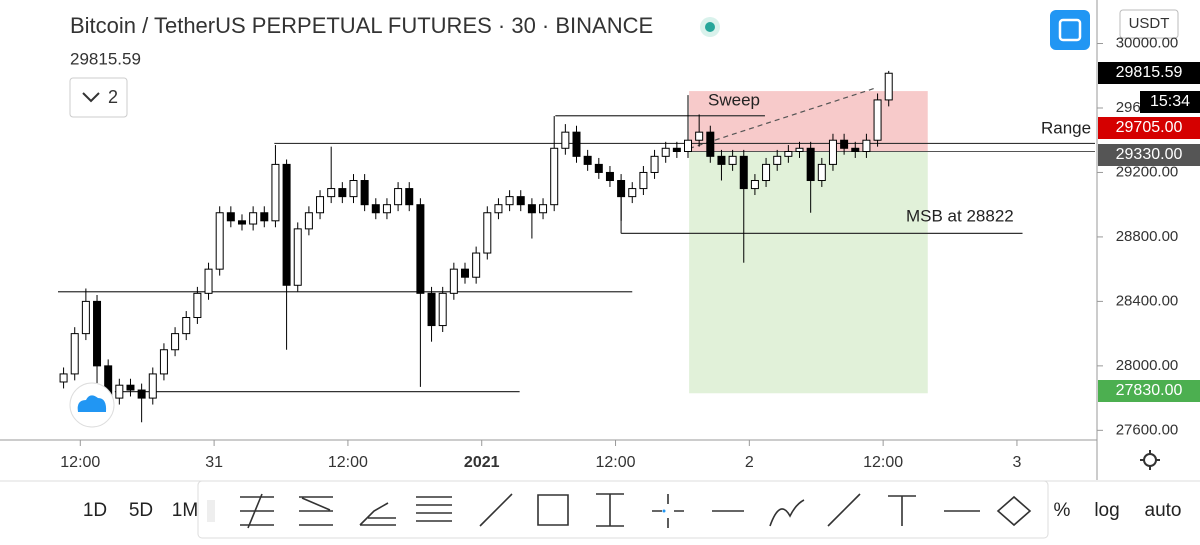 The image size is (1200, 545). I want to click on scale-button: %, so click(1062, 510).